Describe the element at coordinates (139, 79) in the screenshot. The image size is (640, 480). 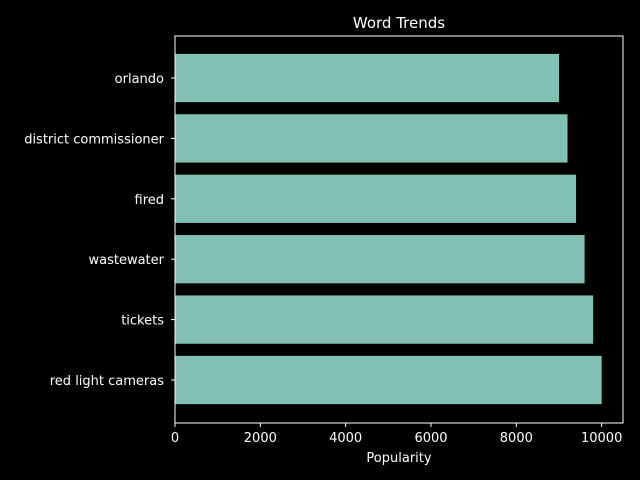
I see `y-tick-label: orlando` at that location.